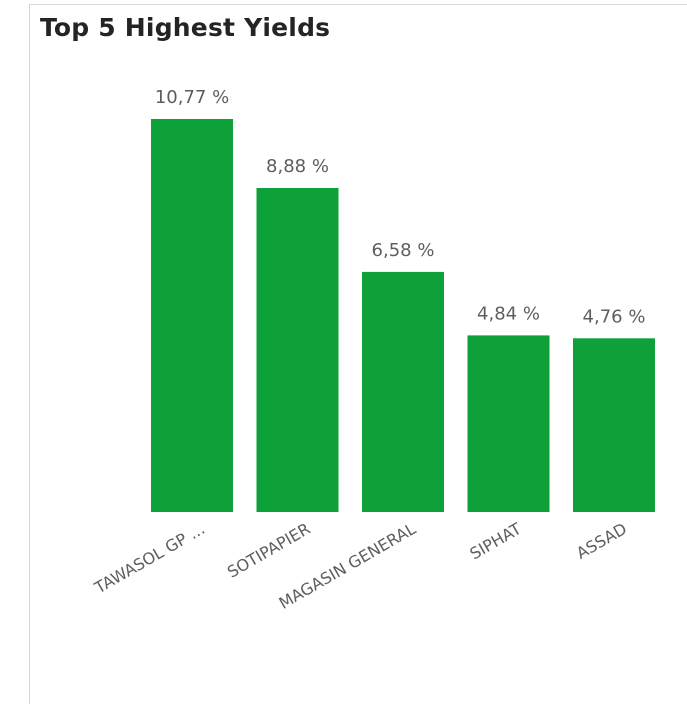  I want to click on data-label-1: 10,77 %, so click(192, 97).